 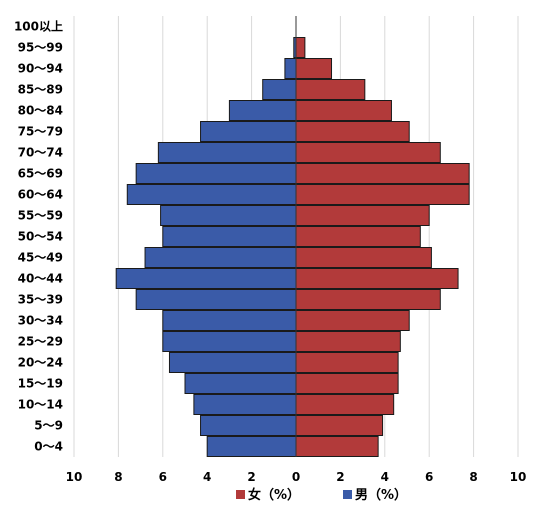 What do you see at coordinates (48, 426) in the screenshot?
I see `age-group-label: 5～9` at bounding box center [48, 426].